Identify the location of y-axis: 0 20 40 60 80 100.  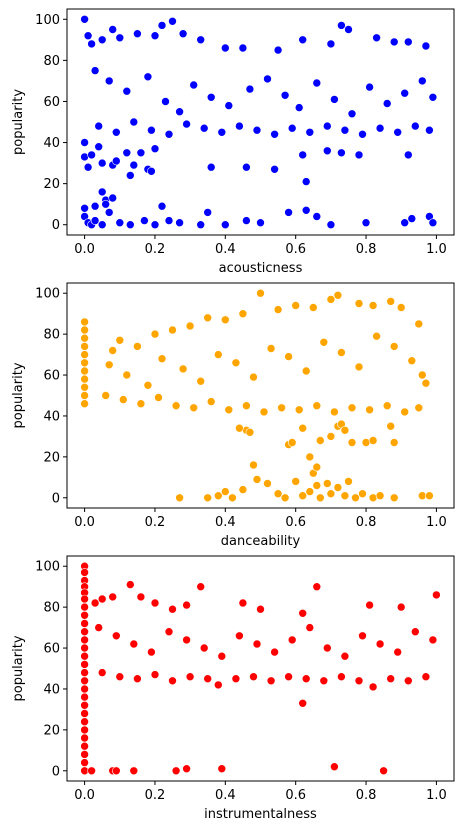
(51, 396).